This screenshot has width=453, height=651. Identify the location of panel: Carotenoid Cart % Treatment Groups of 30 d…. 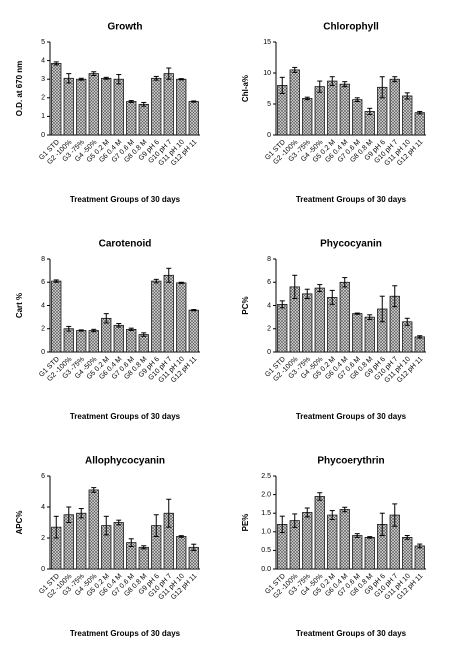
(107, 330).